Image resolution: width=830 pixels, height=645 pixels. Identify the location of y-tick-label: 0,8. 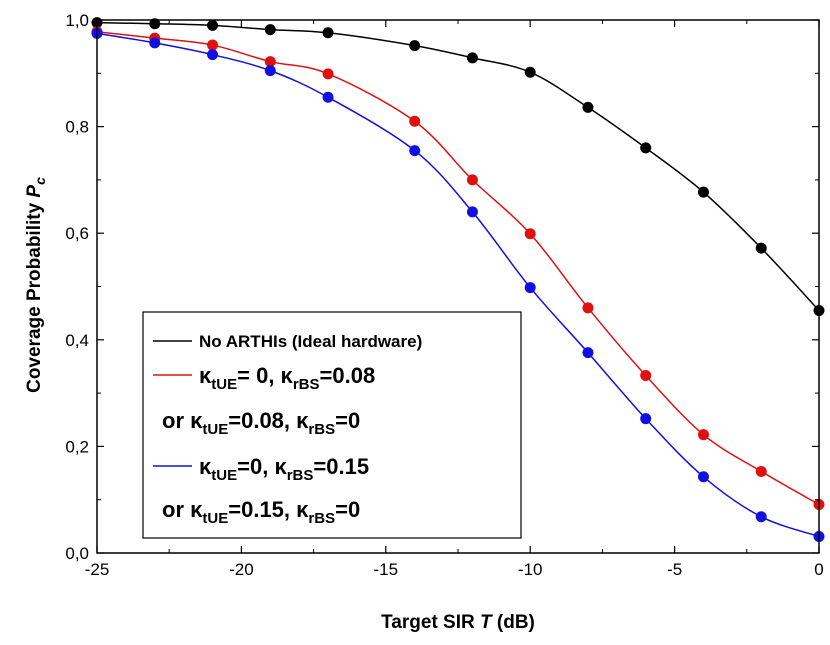
(77, 127).